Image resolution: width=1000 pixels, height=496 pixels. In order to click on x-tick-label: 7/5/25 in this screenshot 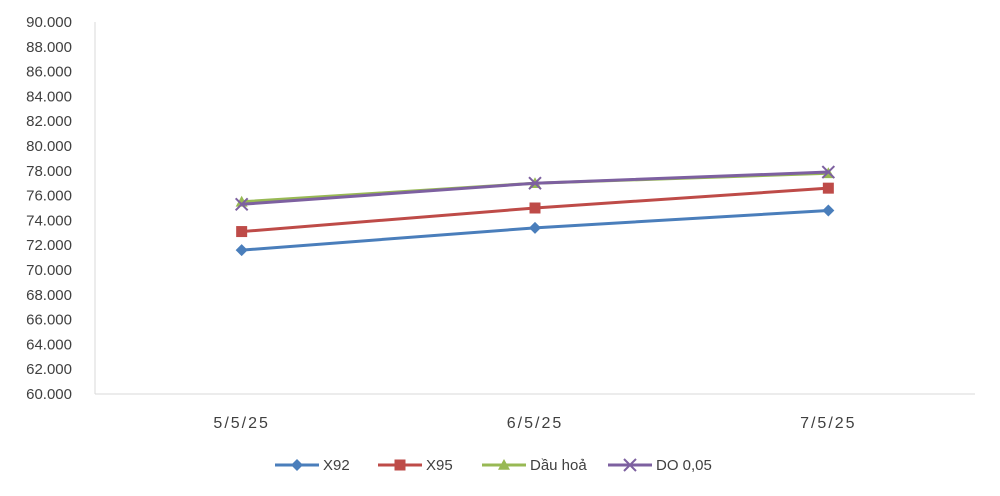, I will do `click(828, 423)`.